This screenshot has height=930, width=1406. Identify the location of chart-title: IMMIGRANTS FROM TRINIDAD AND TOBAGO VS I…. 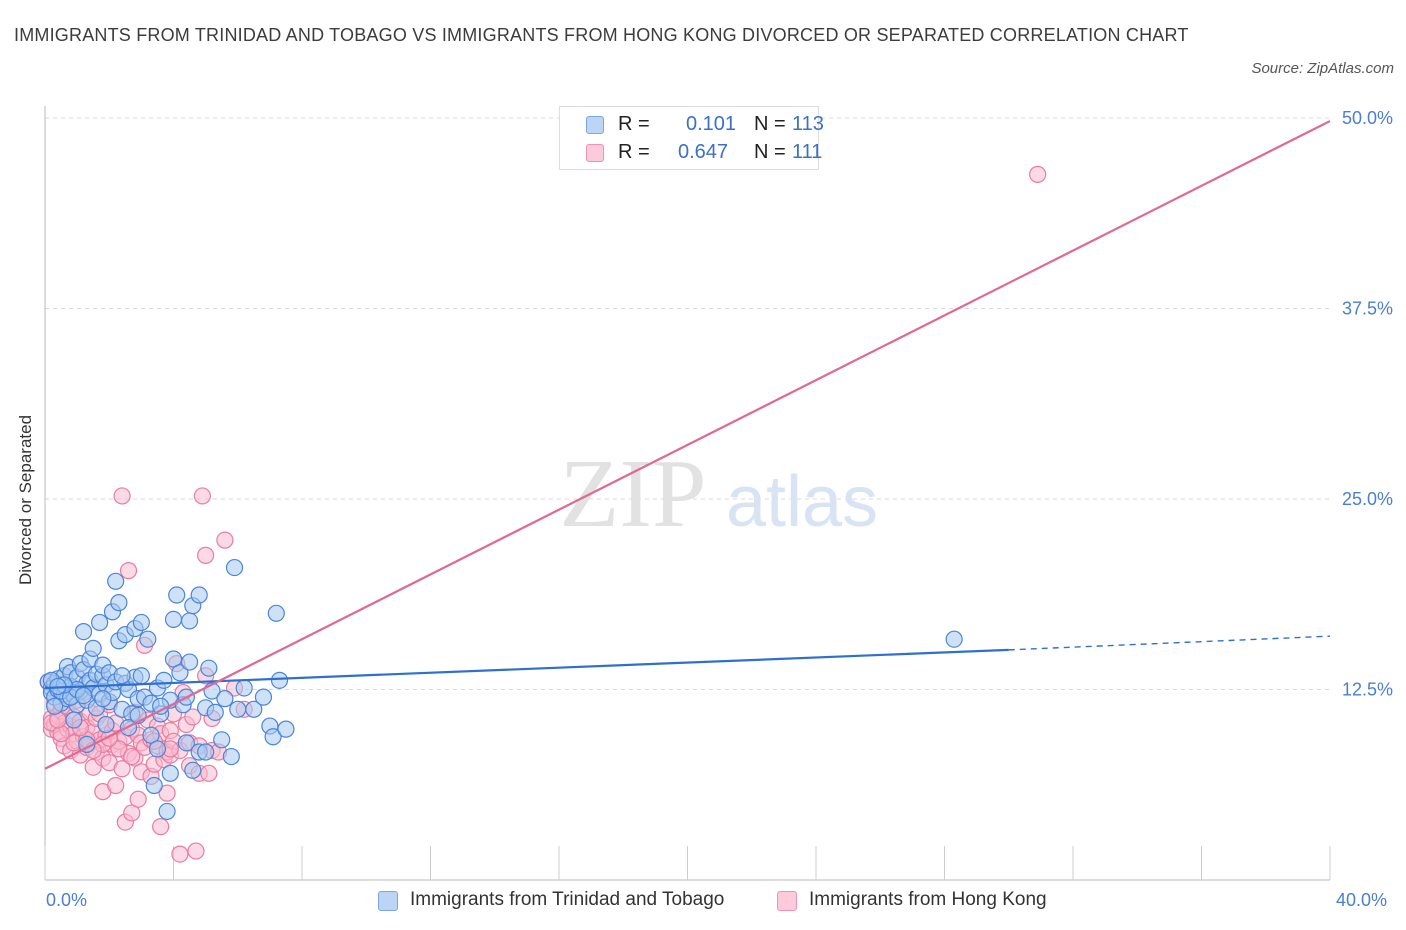
(601, 35).